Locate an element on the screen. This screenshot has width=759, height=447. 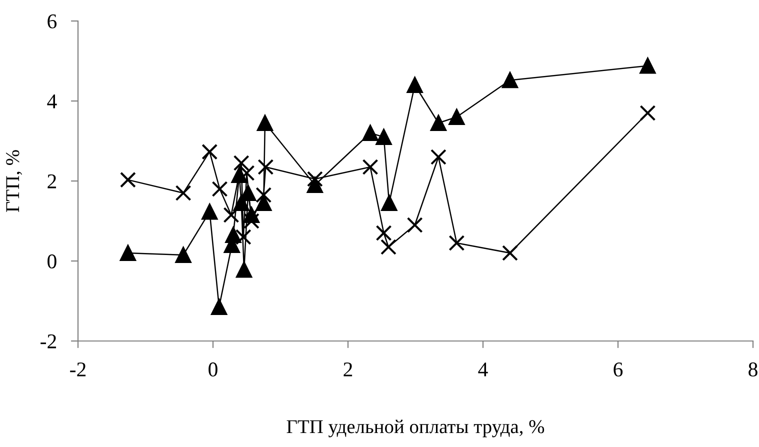
x-axis-title: ГТП удельной оплаты труда, % is located at coordinates (415, 429).